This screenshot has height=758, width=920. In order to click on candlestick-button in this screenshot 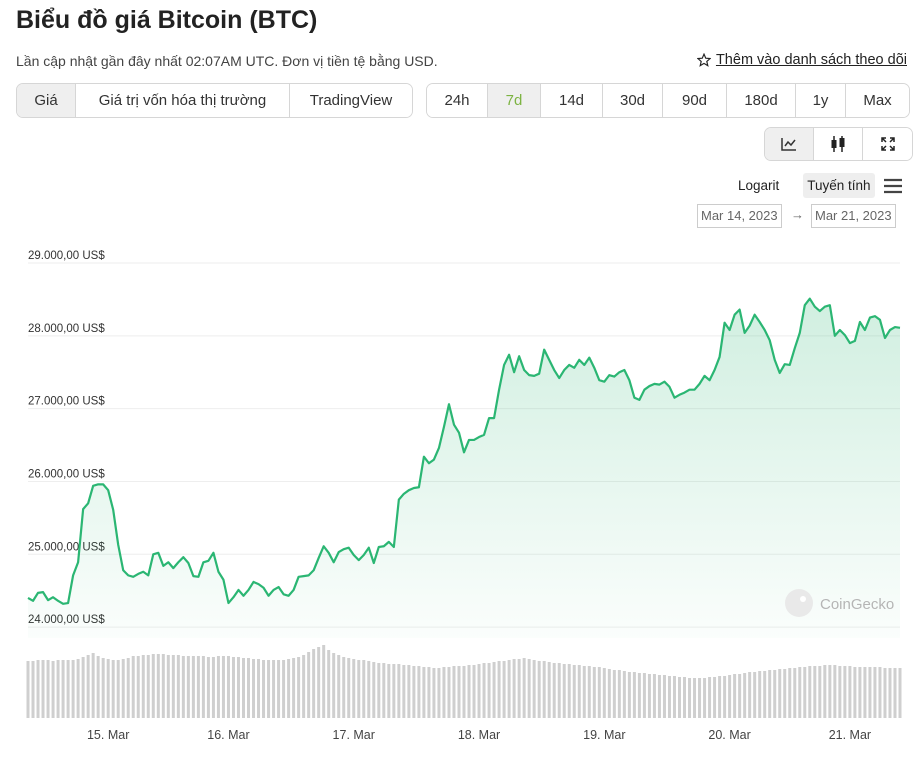, I will do `click(838, 144)`.